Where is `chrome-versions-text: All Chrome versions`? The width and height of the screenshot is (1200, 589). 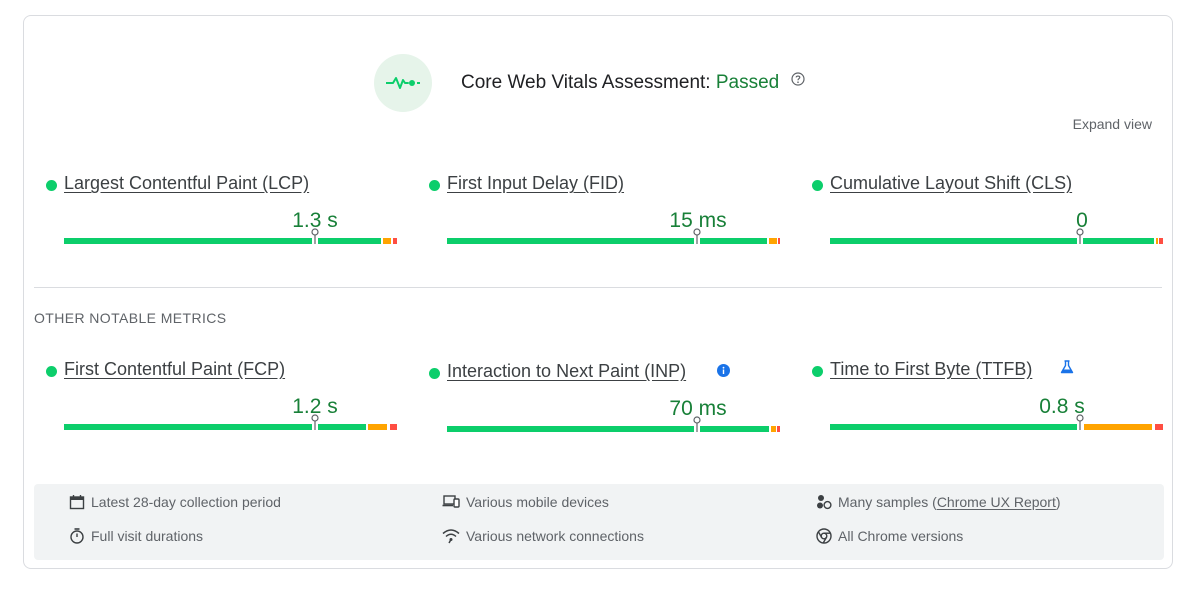
chrome-versions-text: All Chrome versions is located at coordinates (901, 536).